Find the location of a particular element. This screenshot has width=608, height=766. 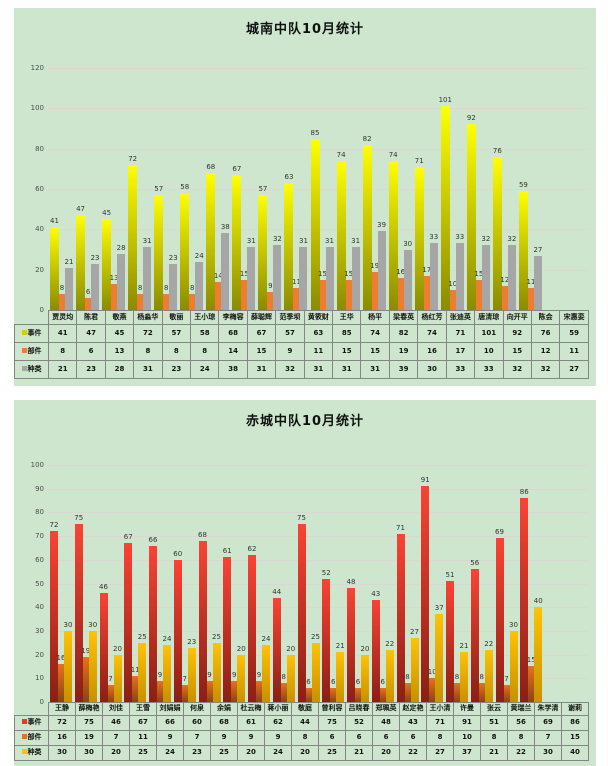

table-value-cell: 11 is located at coordinates (143, 738).